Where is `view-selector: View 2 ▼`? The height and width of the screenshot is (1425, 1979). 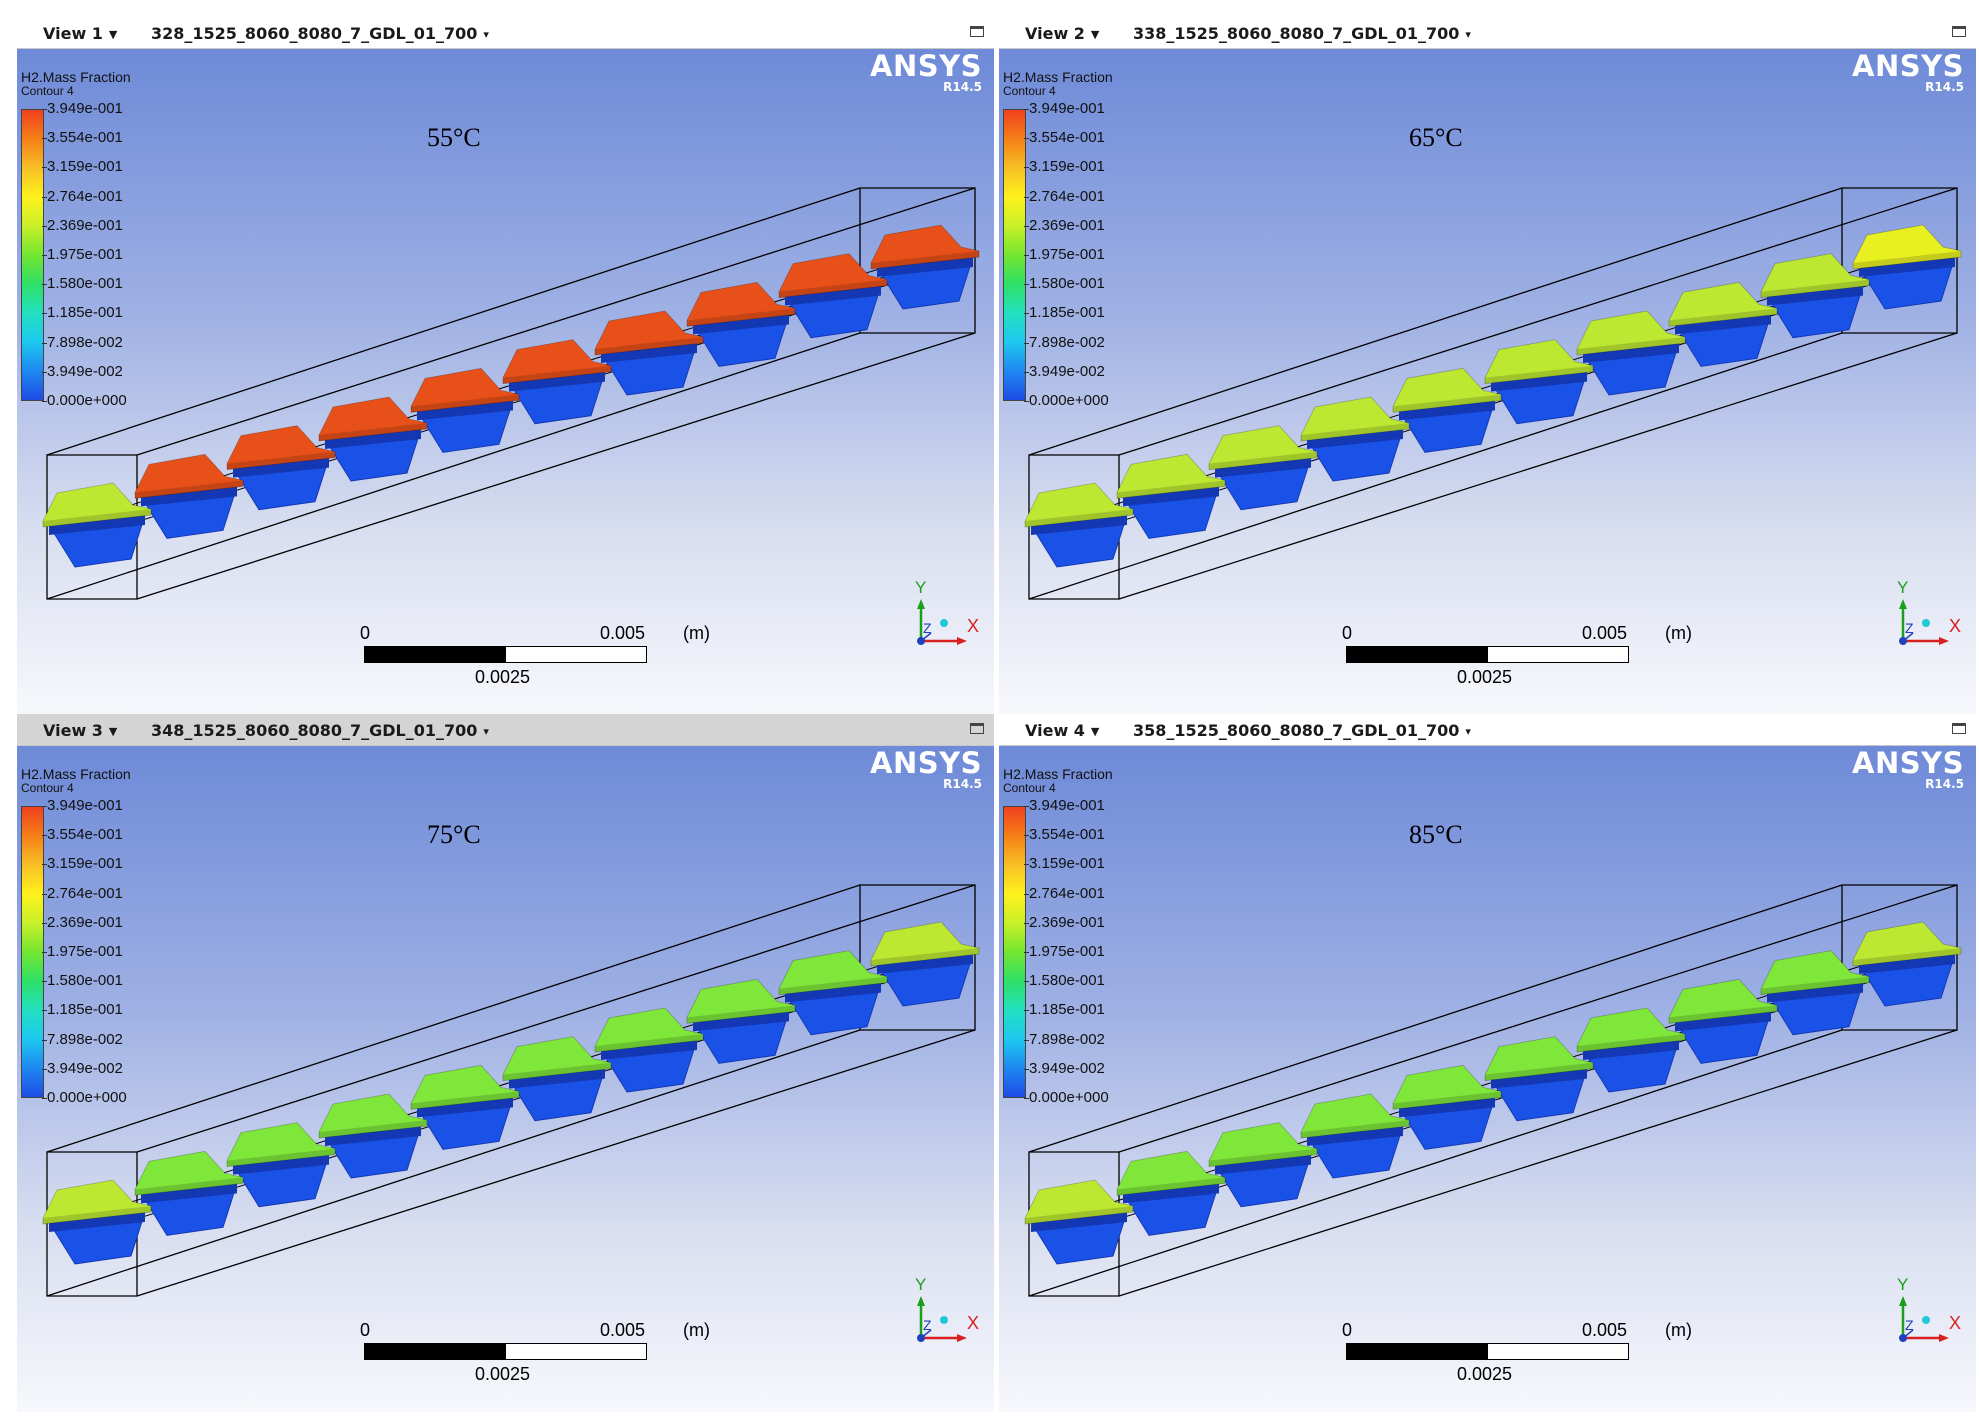 view-selector: View 2 ▼ is located at coordinates (1062, 33).